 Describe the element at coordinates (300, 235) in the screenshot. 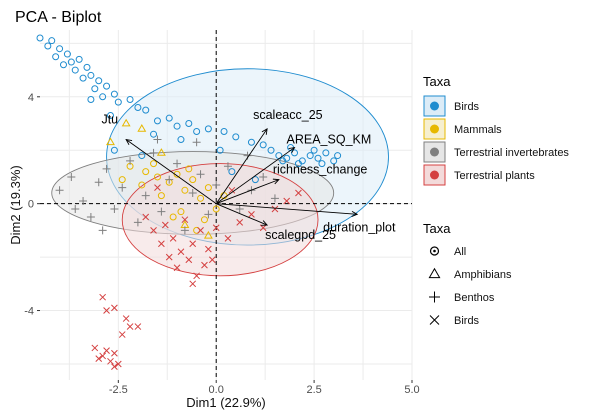

I see `variable-label-scalegpd-25: scalegpd_25` at that location.